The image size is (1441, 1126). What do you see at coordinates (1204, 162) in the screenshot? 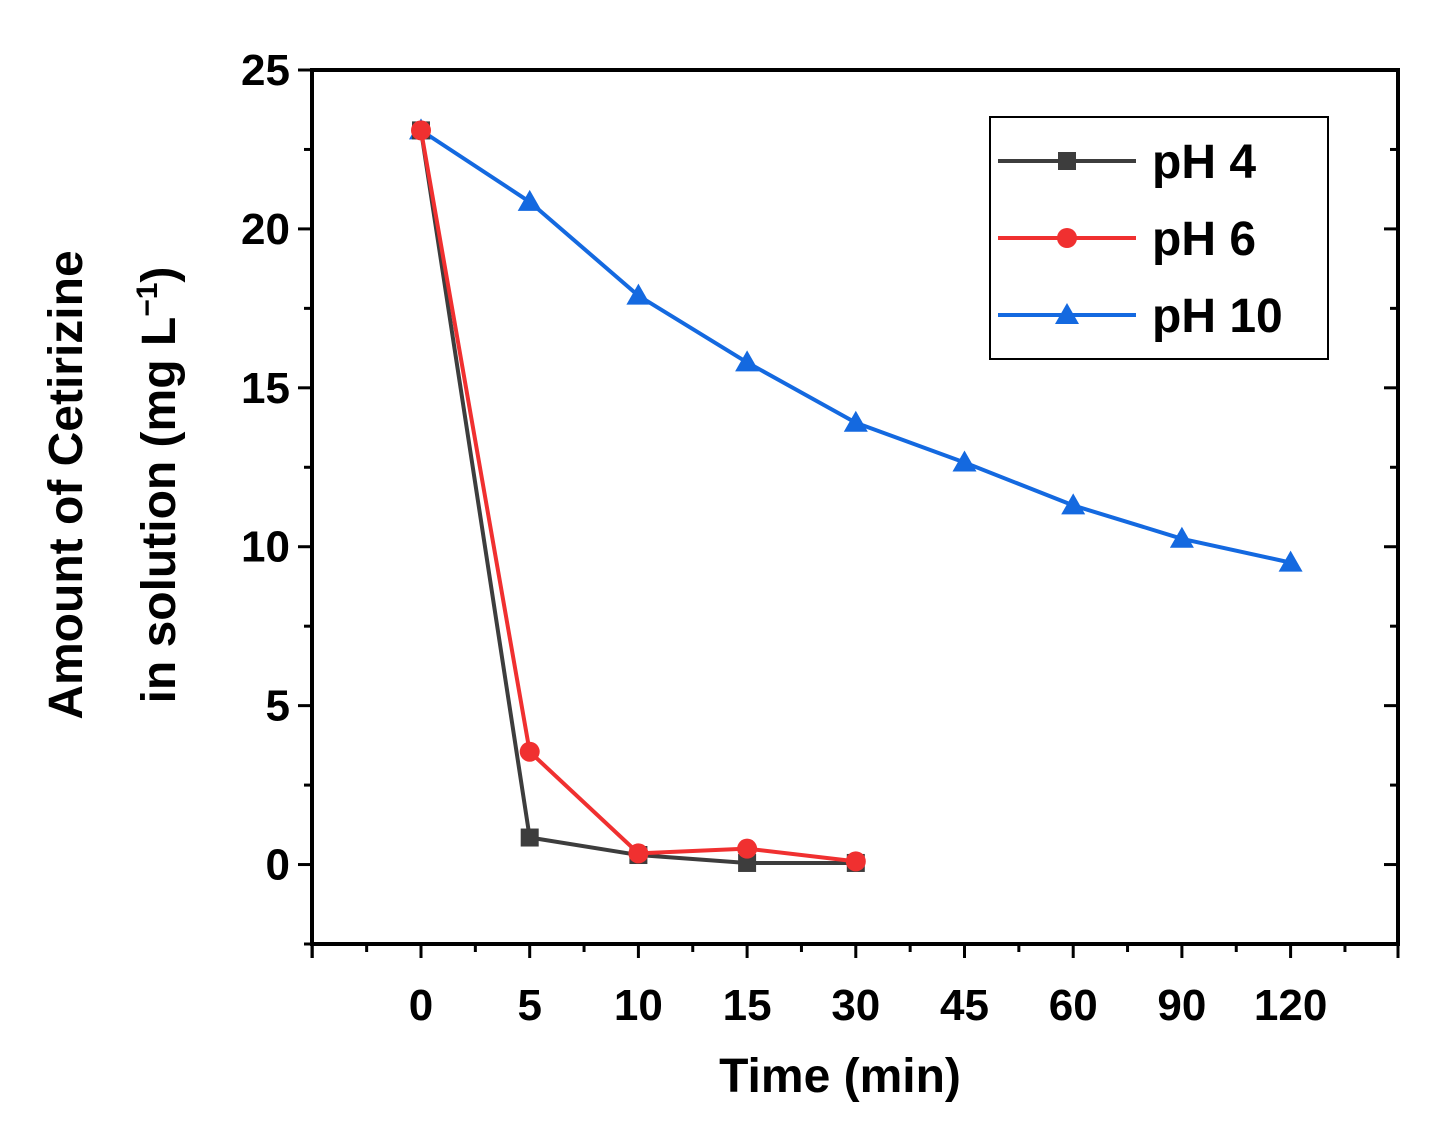
I see `legend-label-ph-4: pH 4` at bounding box center [1204, 162].